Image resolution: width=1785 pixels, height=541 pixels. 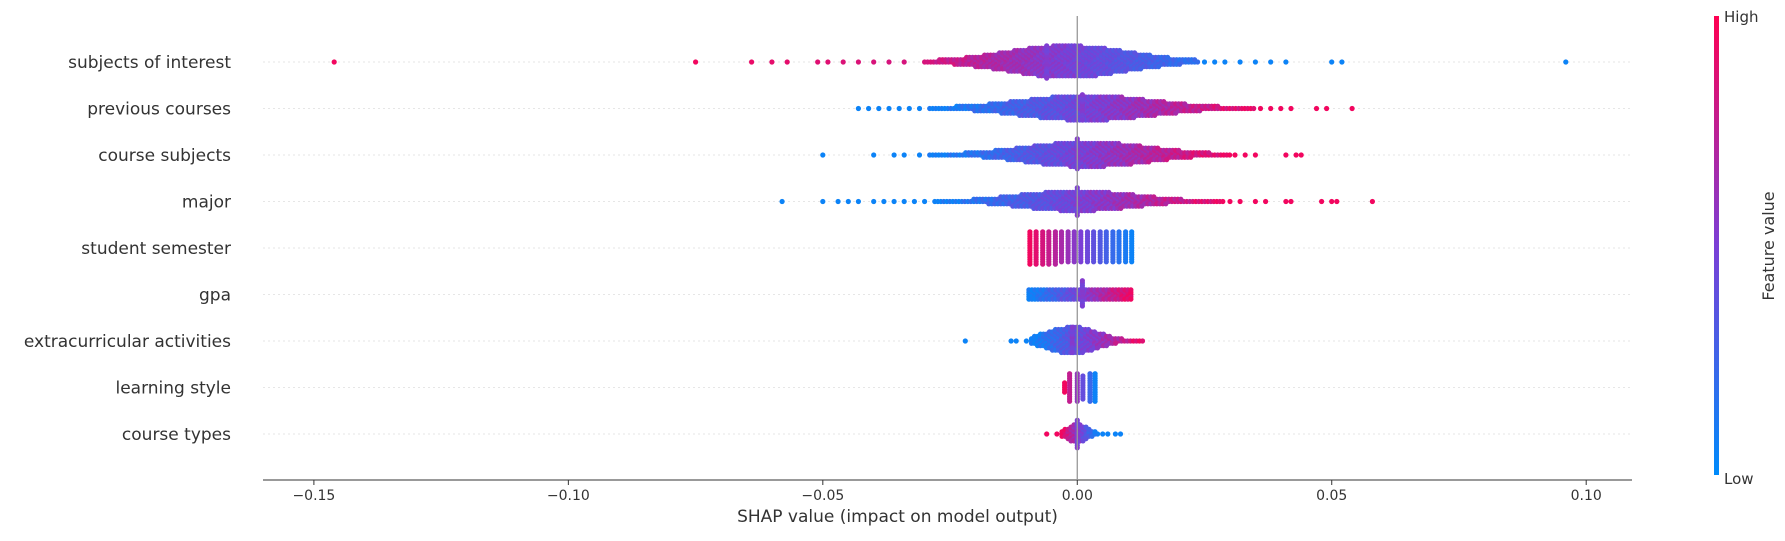 What do you see at coordinates (1746, 248) in the screenshot?
I see `colorbar: High Low Feature value` at bounding box center [1746, 248].